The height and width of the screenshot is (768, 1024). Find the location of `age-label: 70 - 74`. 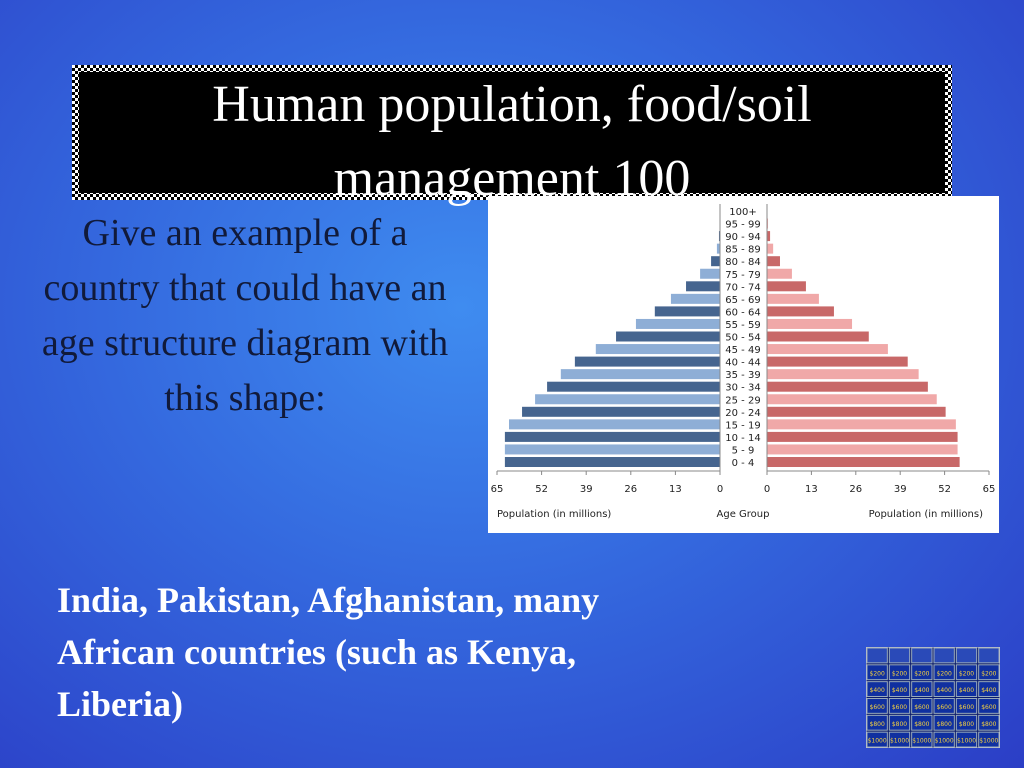

age-label: 70 - 74 is located at coordinates (742, 287).